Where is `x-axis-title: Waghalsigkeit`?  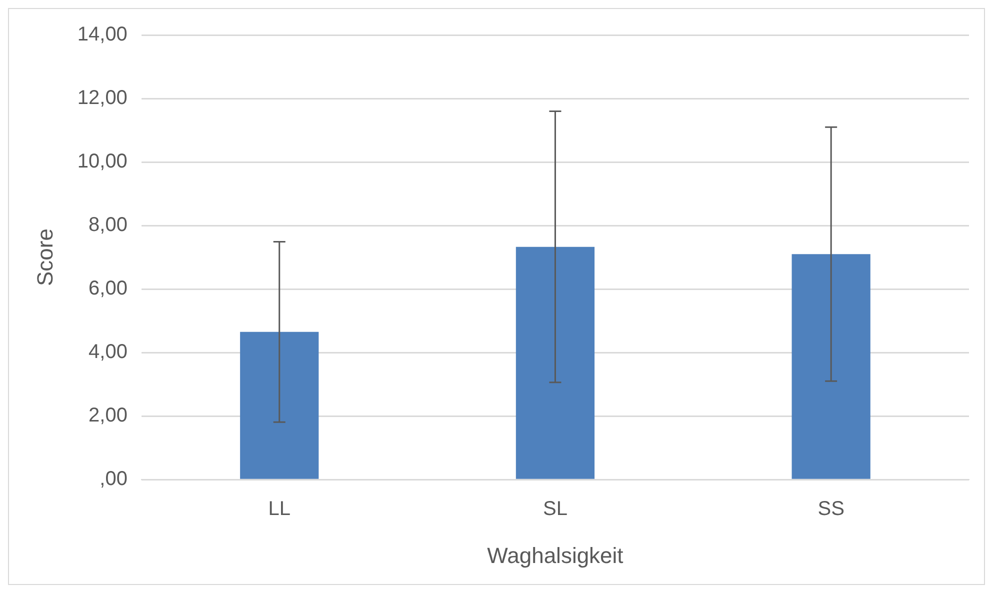
x-axis-title: Waghalsigkeit is located at coordinates (555, 555).